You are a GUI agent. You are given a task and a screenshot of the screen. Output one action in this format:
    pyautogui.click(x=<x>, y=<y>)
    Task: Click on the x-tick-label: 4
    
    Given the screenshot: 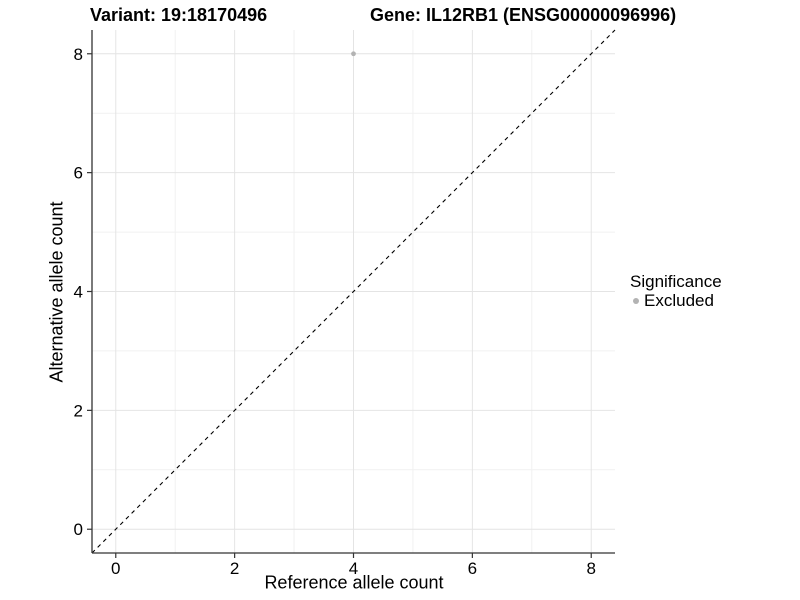 What is the action you would take?
    pyautogui.click(x=353, y=568)
    